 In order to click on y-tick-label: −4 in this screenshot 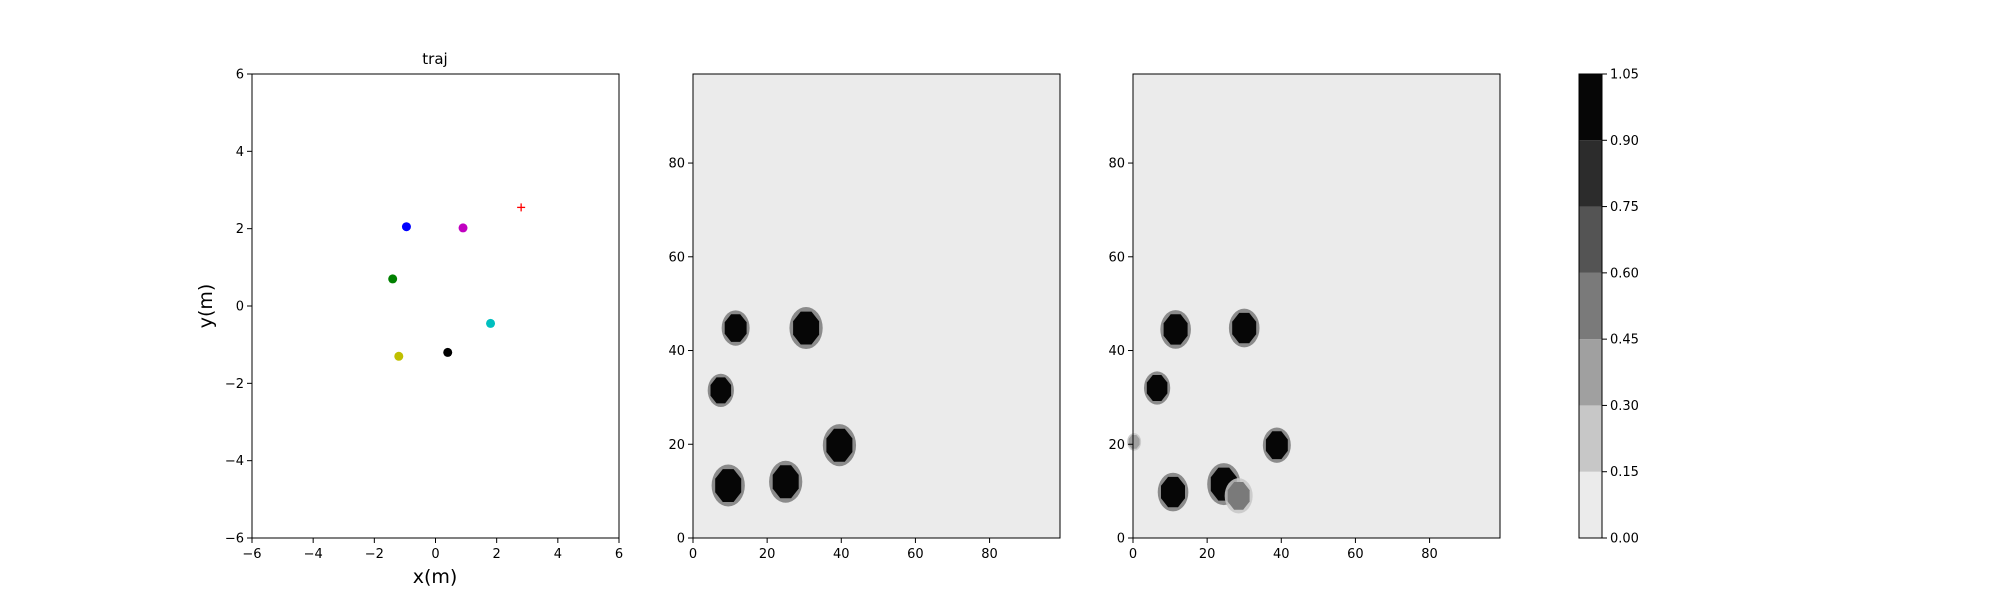, I will do `click(234, 461)`.